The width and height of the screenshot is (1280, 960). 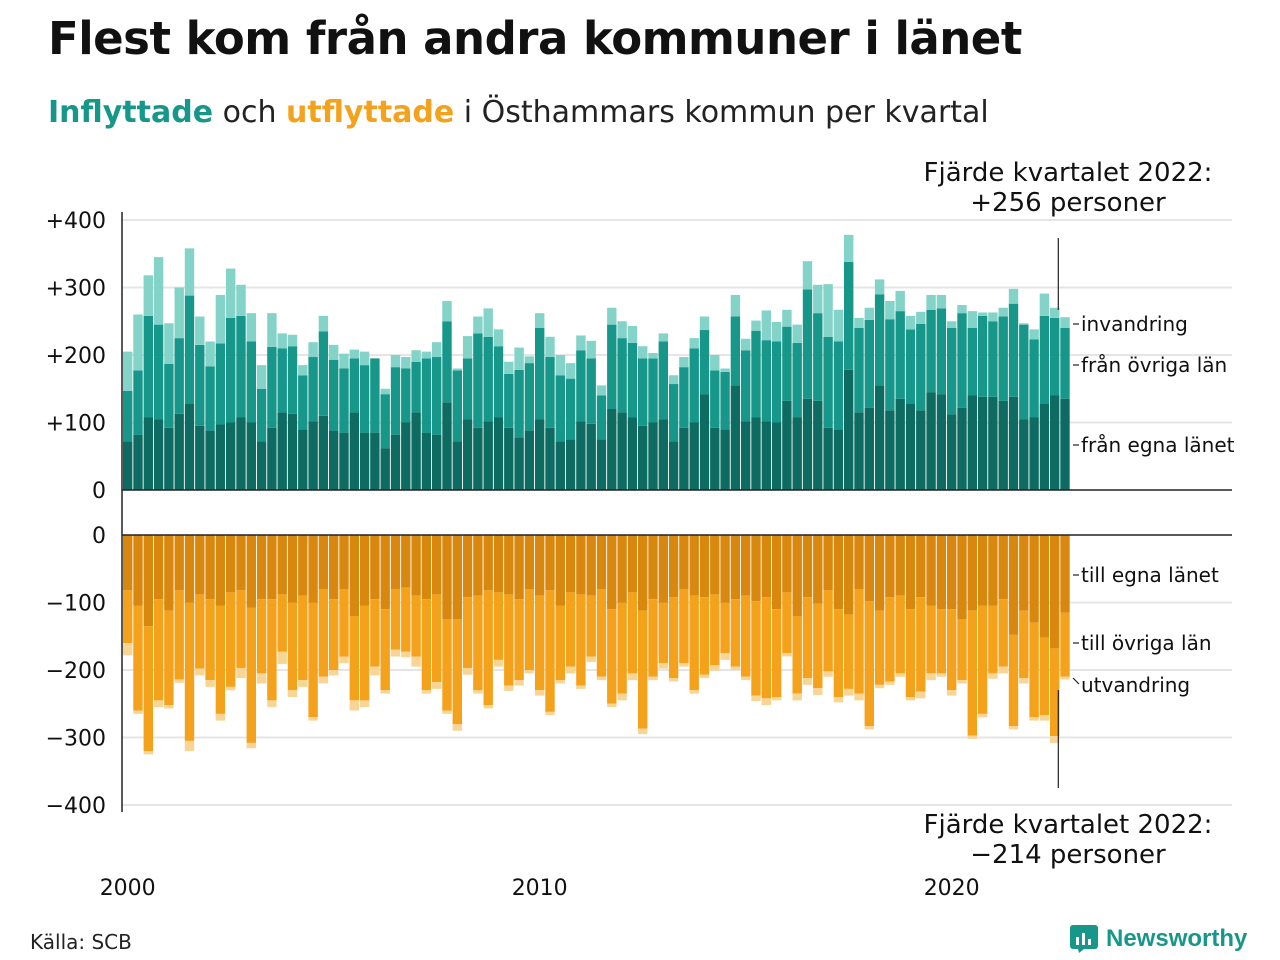 I want to click on x-tick-label: 2010, so click(x=540, y=888).